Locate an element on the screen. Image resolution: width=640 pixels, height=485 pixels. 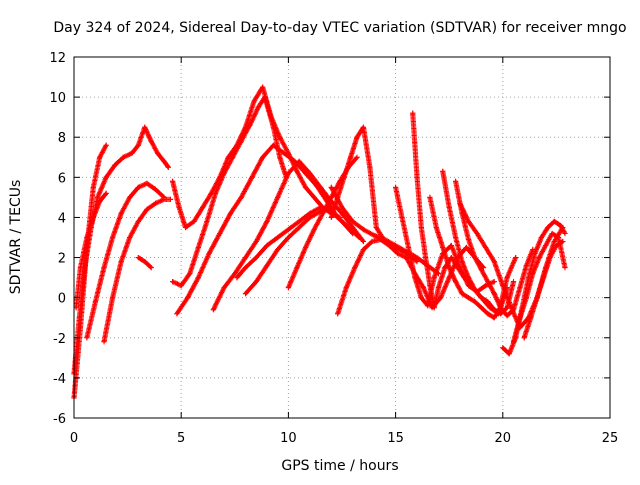
x-tick-label: 0 is located at coordinates (74, 438).